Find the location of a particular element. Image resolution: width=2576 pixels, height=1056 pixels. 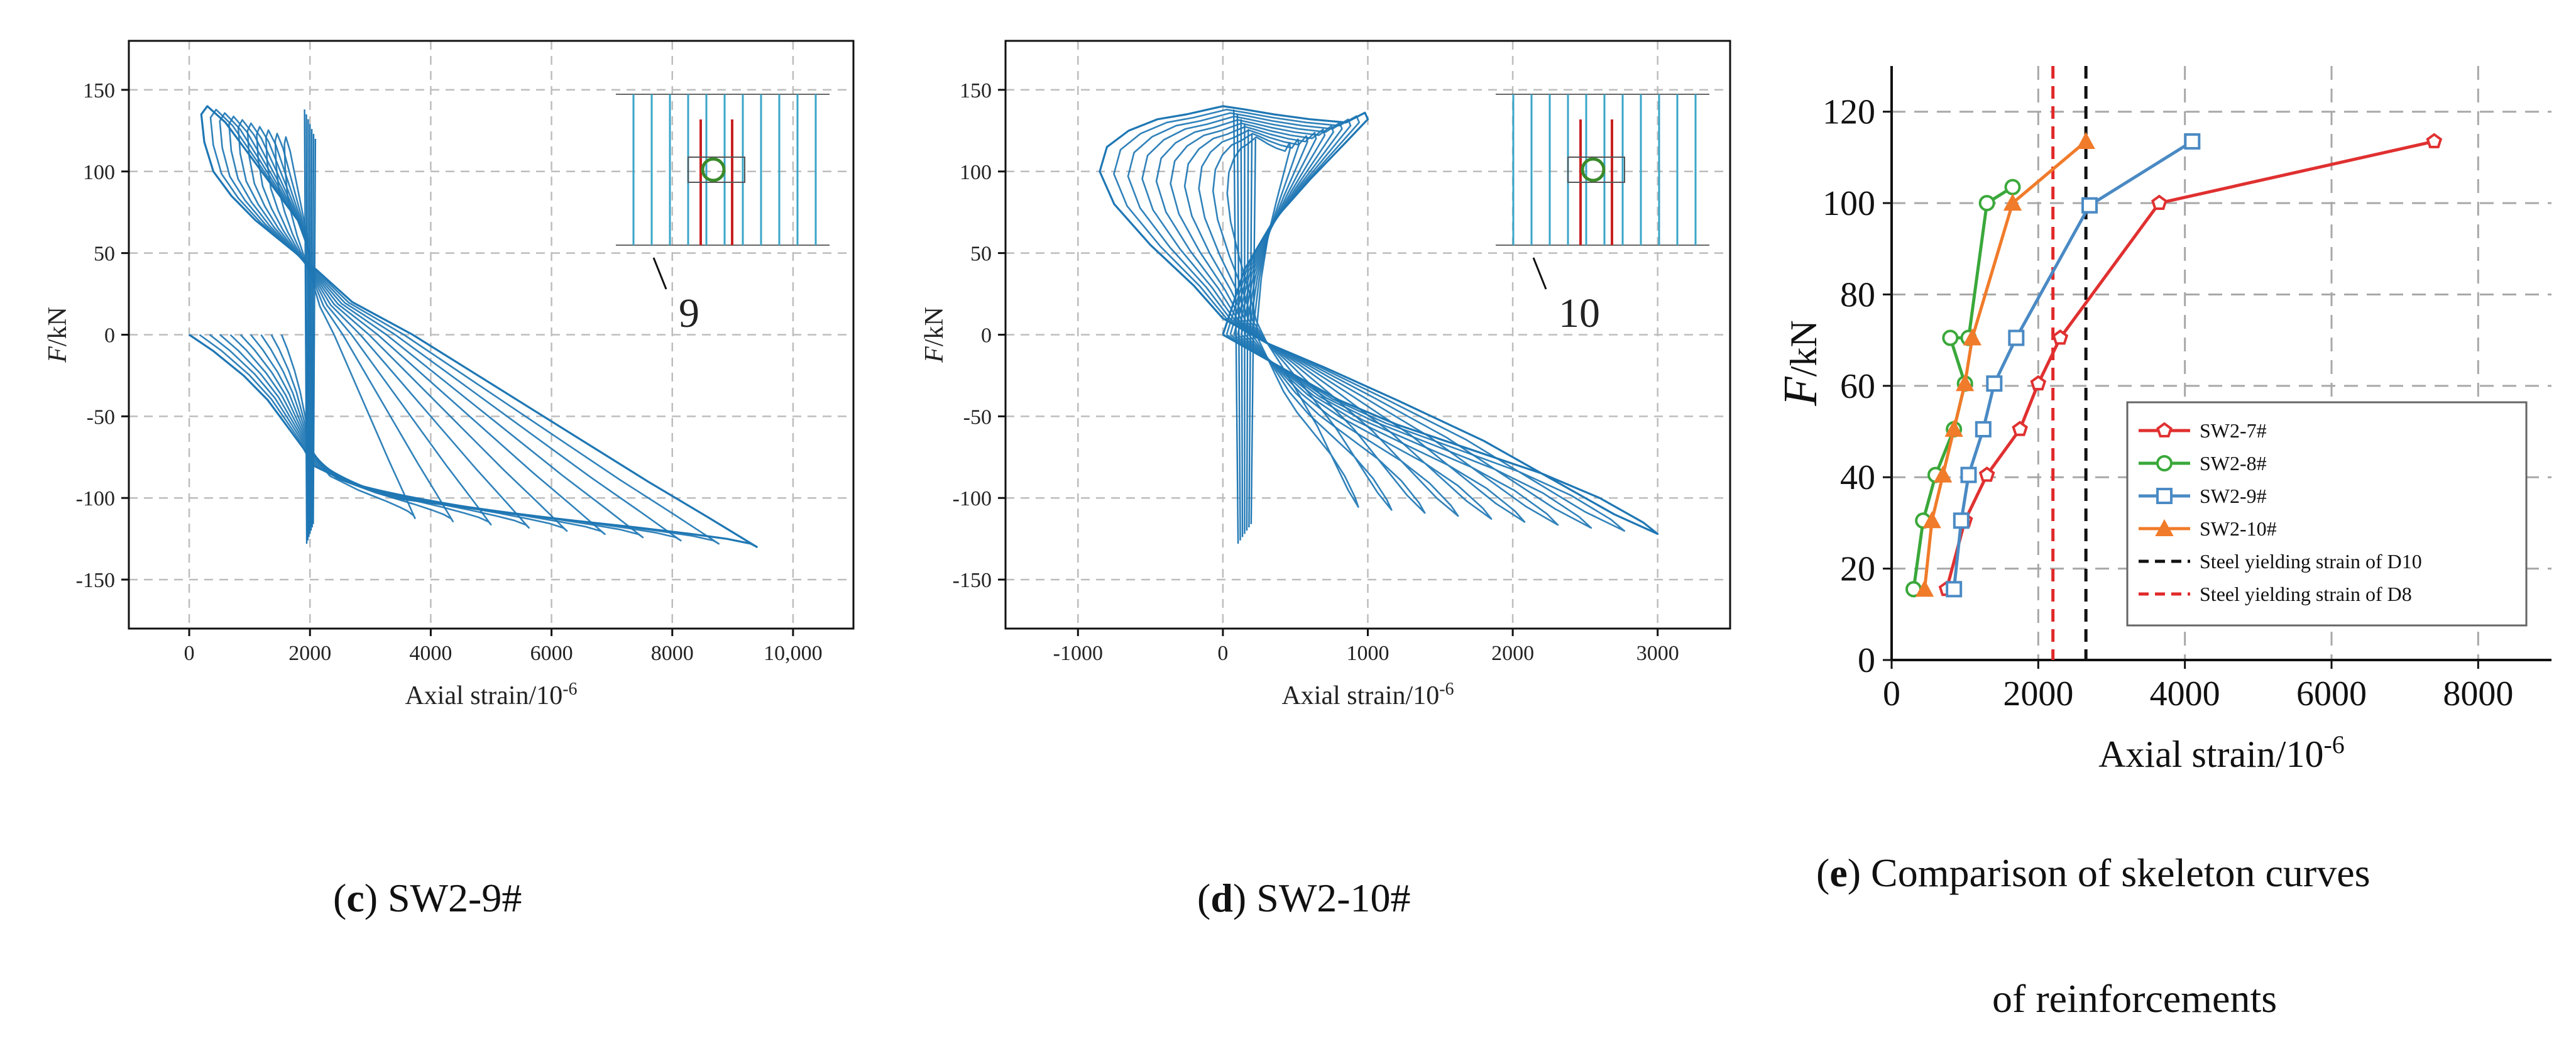

caption-c-letter: c is located at coordinates (355, 898).